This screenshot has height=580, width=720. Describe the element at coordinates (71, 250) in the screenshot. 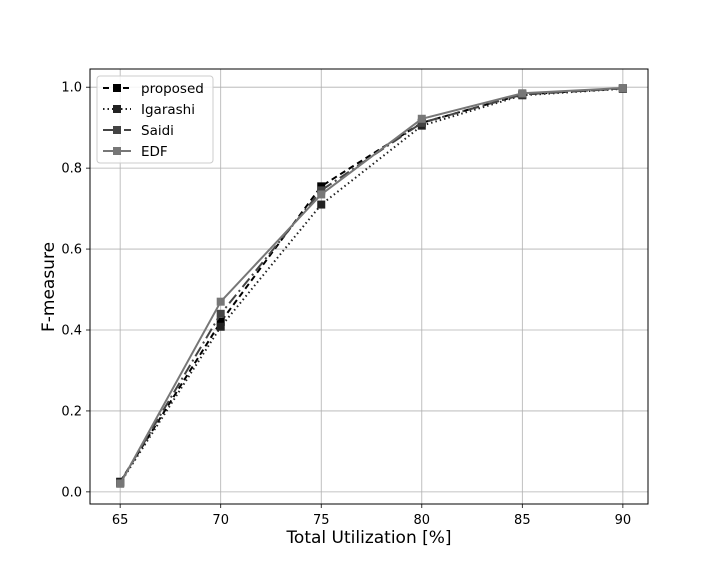

I see `y-tick-label: 0.6` at that location.